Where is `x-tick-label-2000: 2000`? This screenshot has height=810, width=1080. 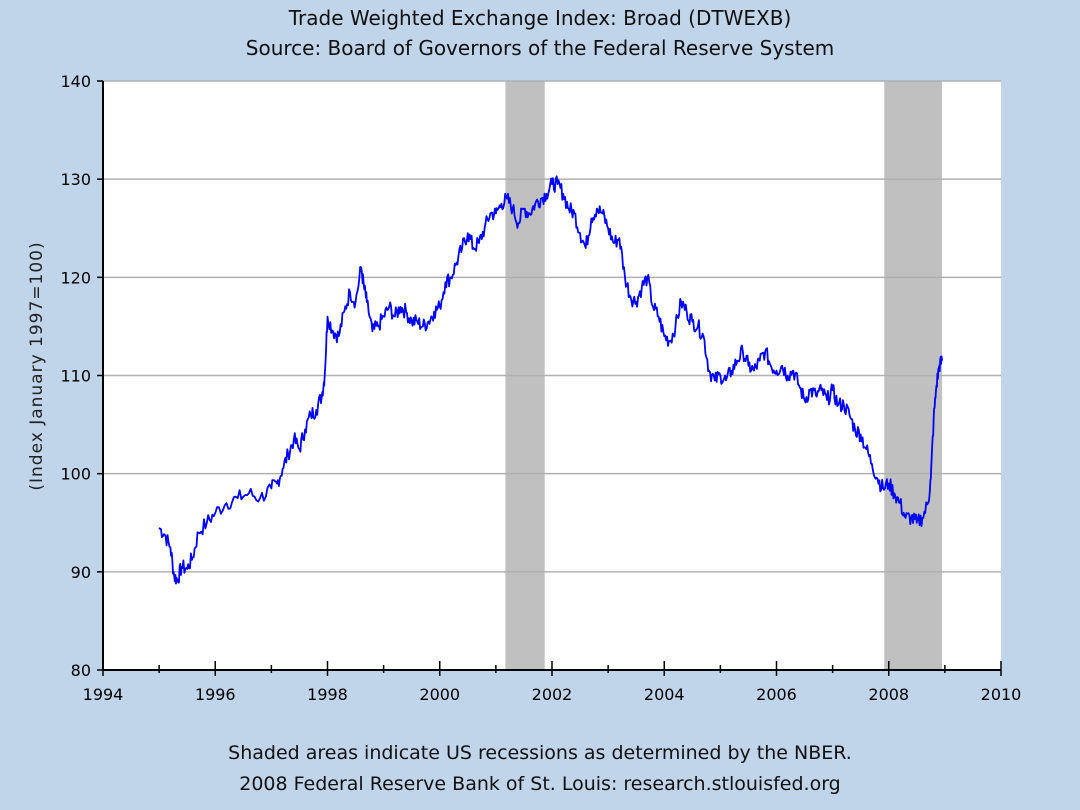
x-tick-label-2000: 2000 is located at coordinates (439, 694).